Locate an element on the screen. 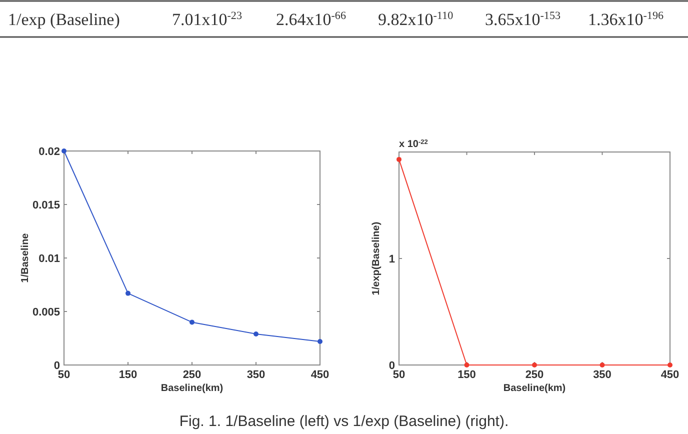 The width and height of the screenshot is (688, 434). text: x 10$^{-22}$ is located at coordinates (413, 144).